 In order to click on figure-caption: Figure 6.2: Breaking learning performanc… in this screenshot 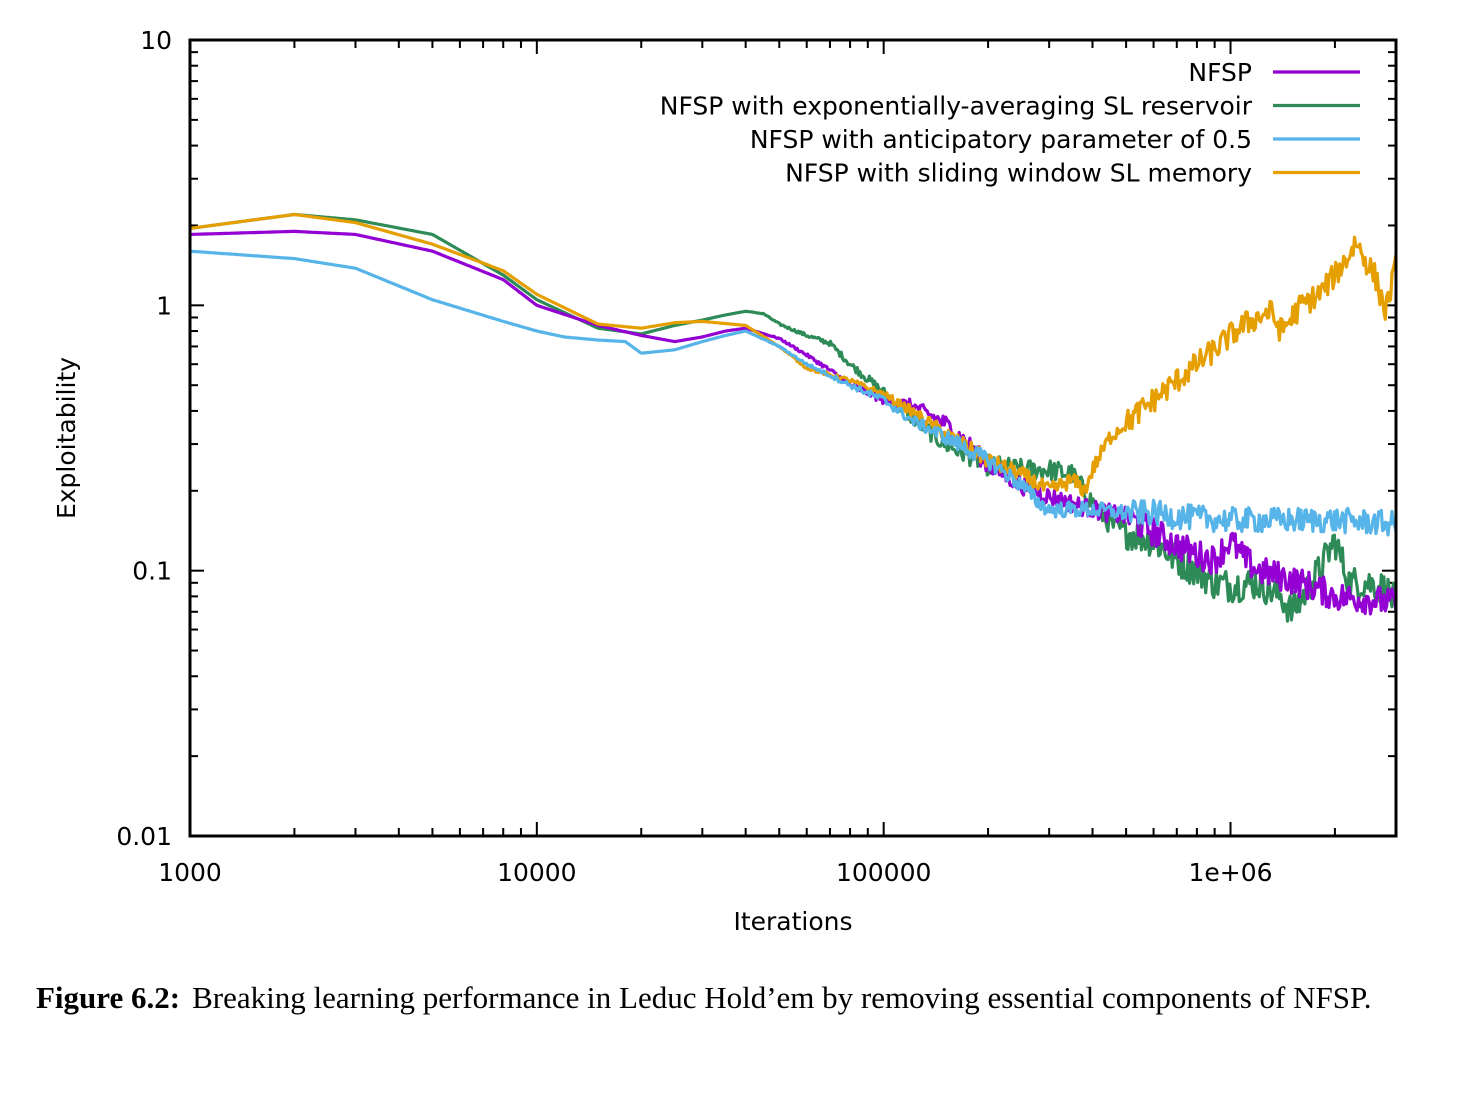, I will do `click(741, 998)`.